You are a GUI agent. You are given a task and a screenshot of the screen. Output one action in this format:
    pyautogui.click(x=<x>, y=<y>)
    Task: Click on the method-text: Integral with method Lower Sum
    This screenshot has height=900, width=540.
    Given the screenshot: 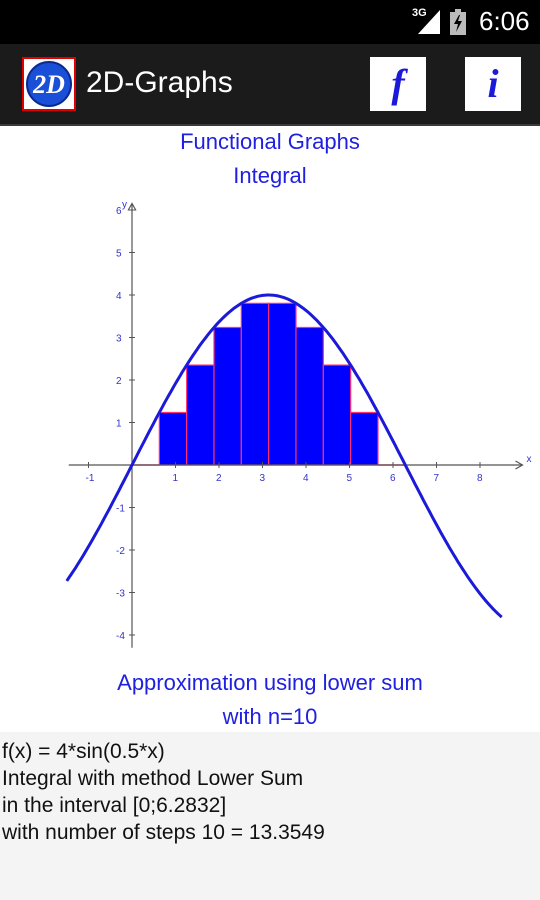 What is the action you would take?
    pyautogui.click(x=153, y=778)
    